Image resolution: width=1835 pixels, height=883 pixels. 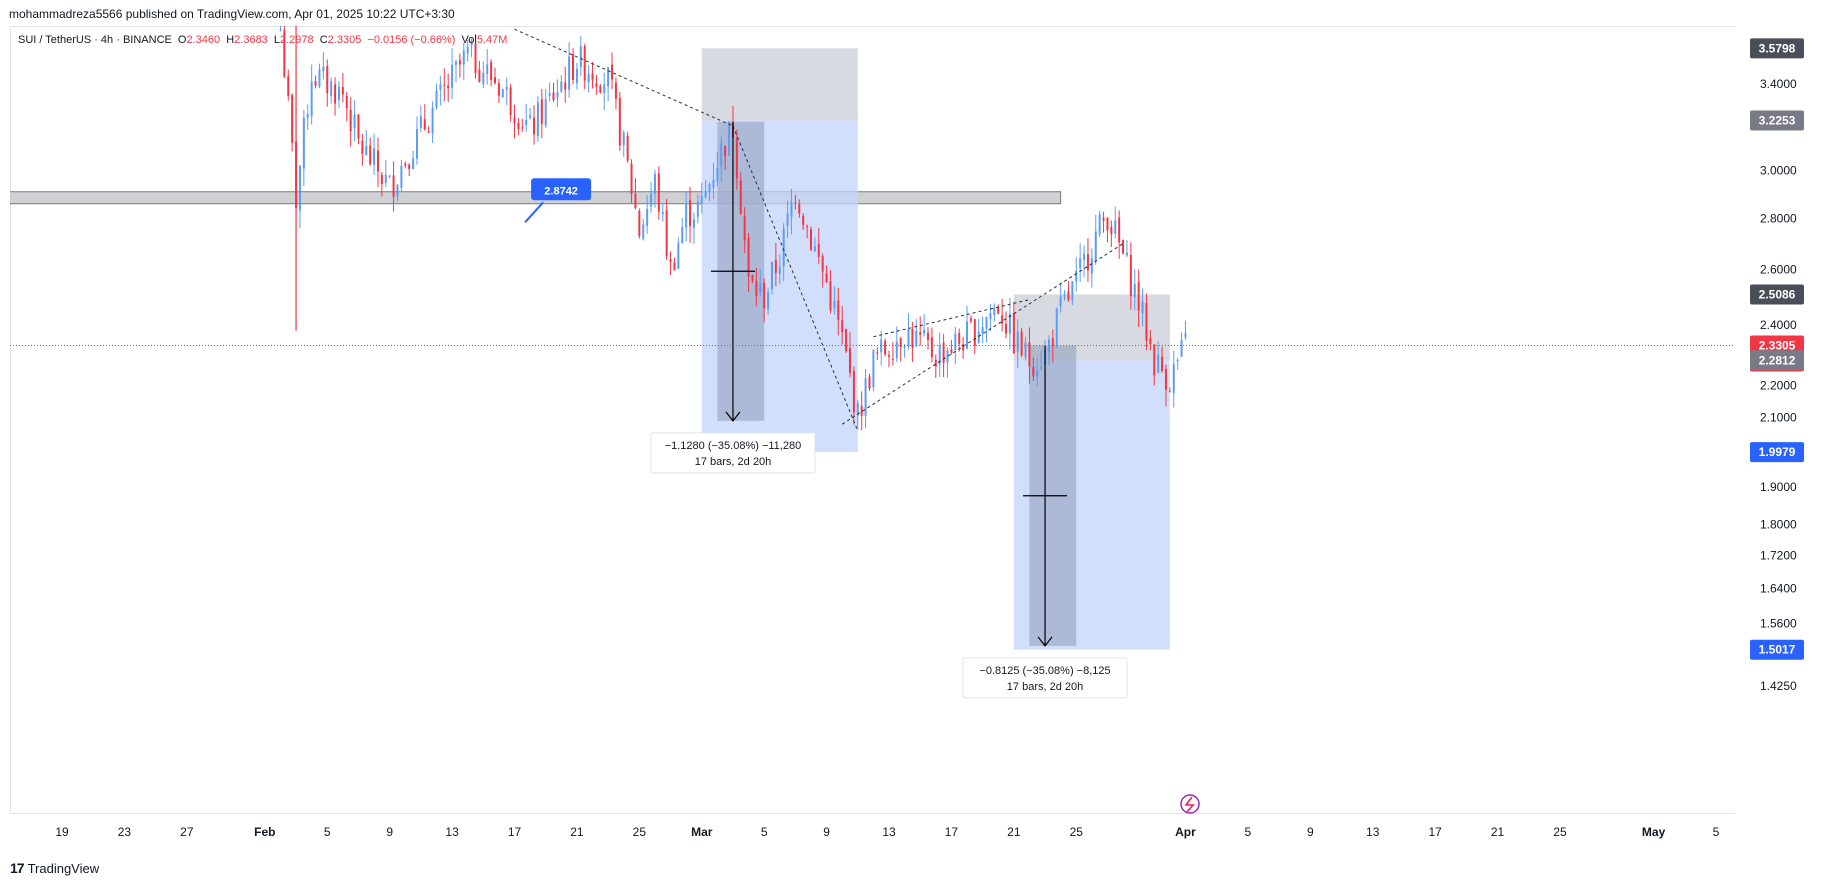 I want to click on y-tick-label: 2.4000, so click(x=1778, y=325).